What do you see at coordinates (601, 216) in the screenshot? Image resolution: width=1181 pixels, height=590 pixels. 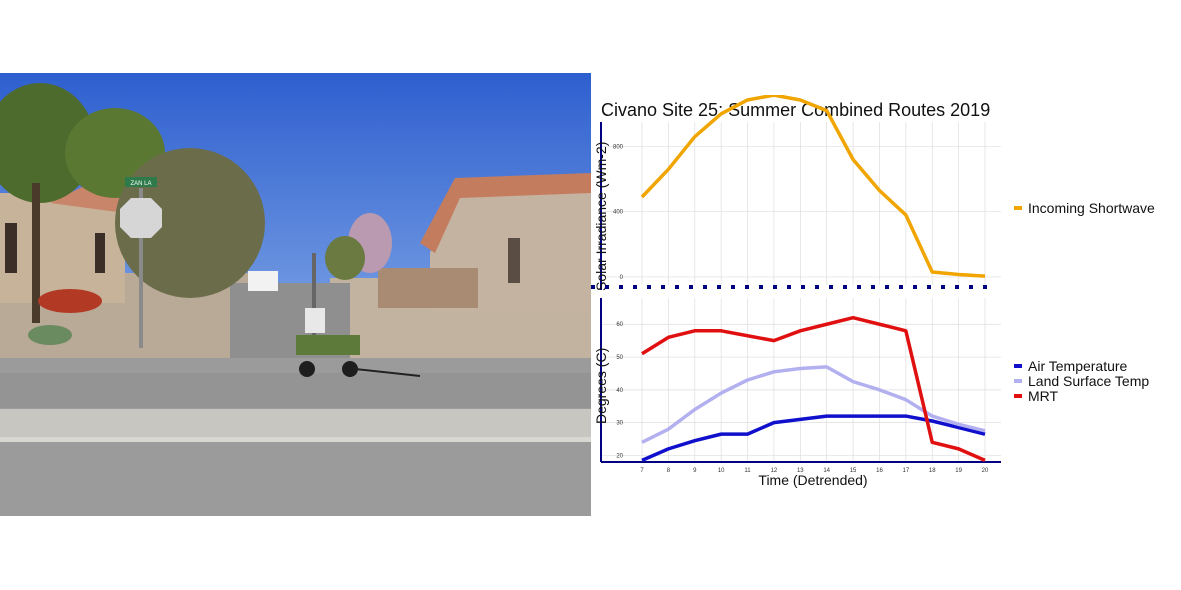 I see `top-y-axis-title: Solar Irradiance (Wm-2)` at bounding box center [601, 216].